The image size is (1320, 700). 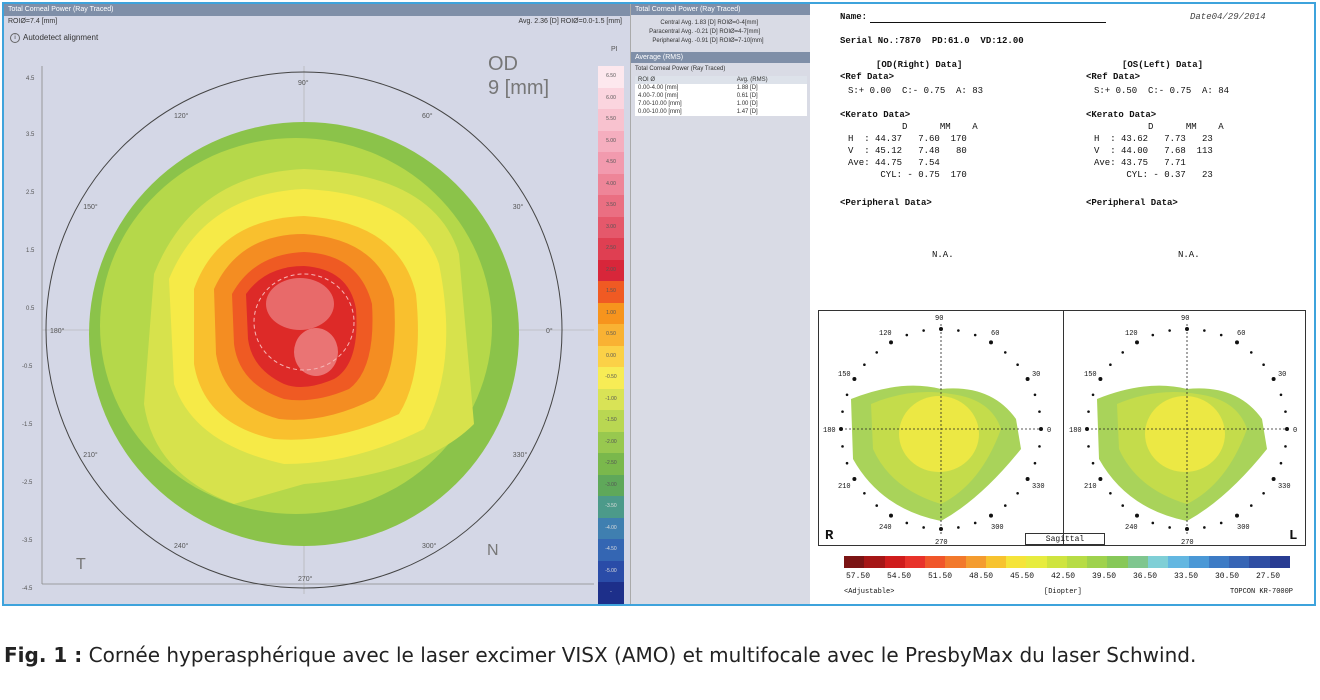 I want to click on colorbar-step: 0.00, so click(x=611, y=356).